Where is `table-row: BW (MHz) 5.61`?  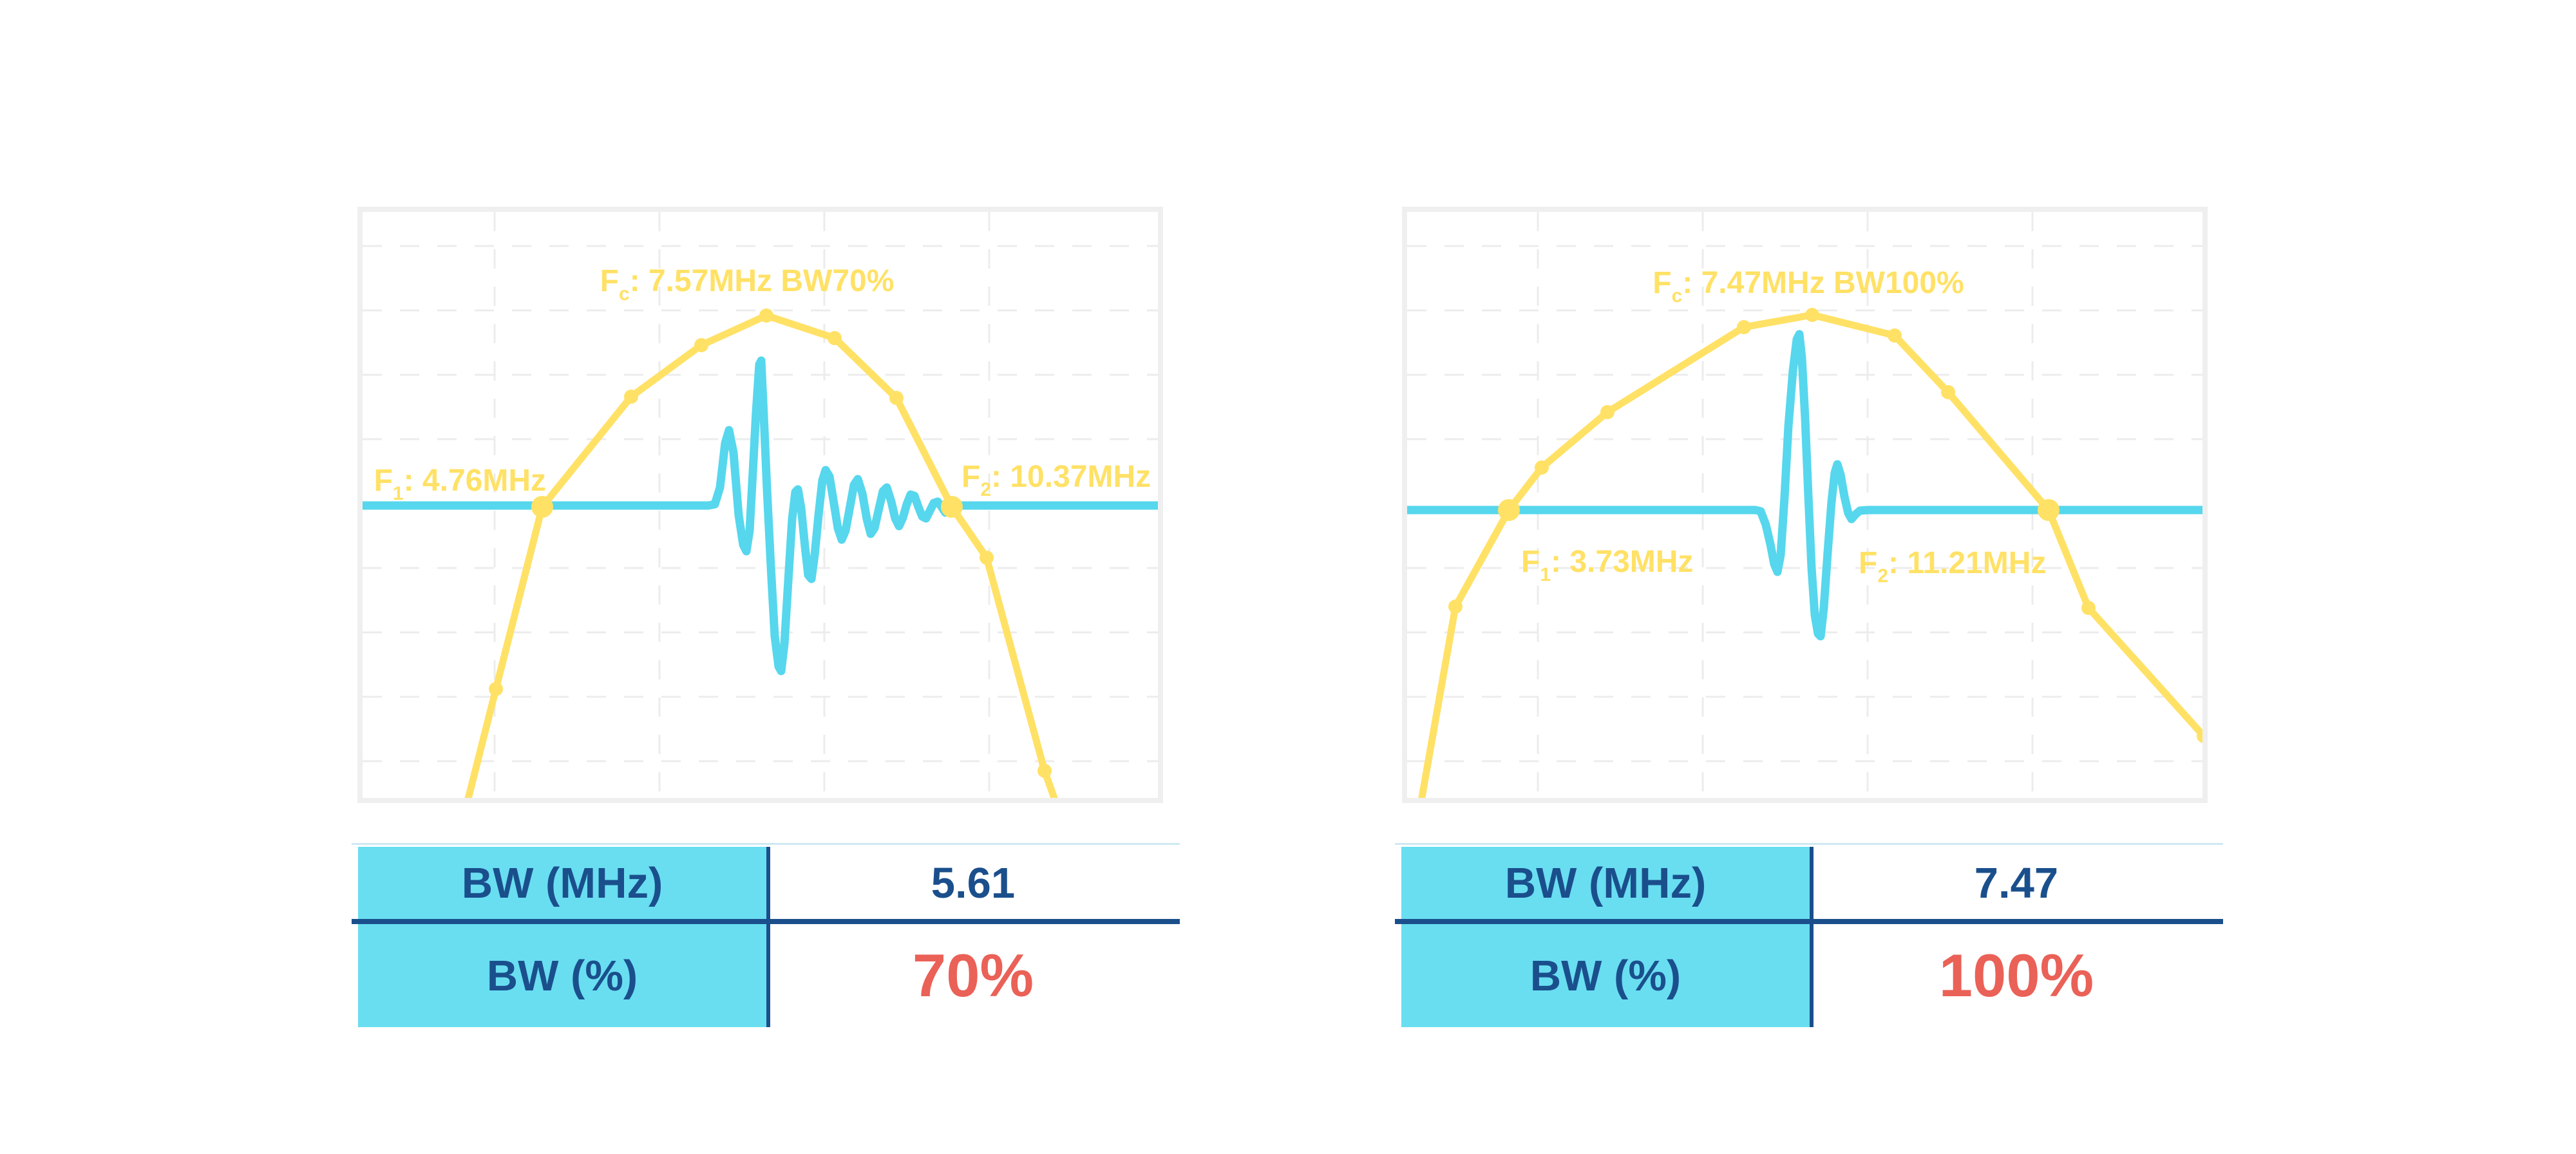
table-row: BW (MHz) 5.61 is located at coordinates (766, 883).